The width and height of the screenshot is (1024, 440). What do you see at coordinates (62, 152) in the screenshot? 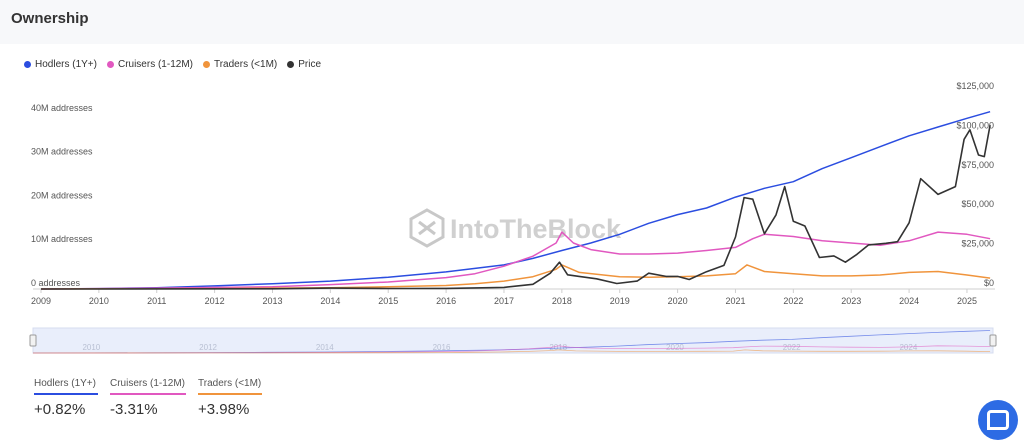
I see `y-left-tick-label: 30M addresses` at bounding box center [62, 152].